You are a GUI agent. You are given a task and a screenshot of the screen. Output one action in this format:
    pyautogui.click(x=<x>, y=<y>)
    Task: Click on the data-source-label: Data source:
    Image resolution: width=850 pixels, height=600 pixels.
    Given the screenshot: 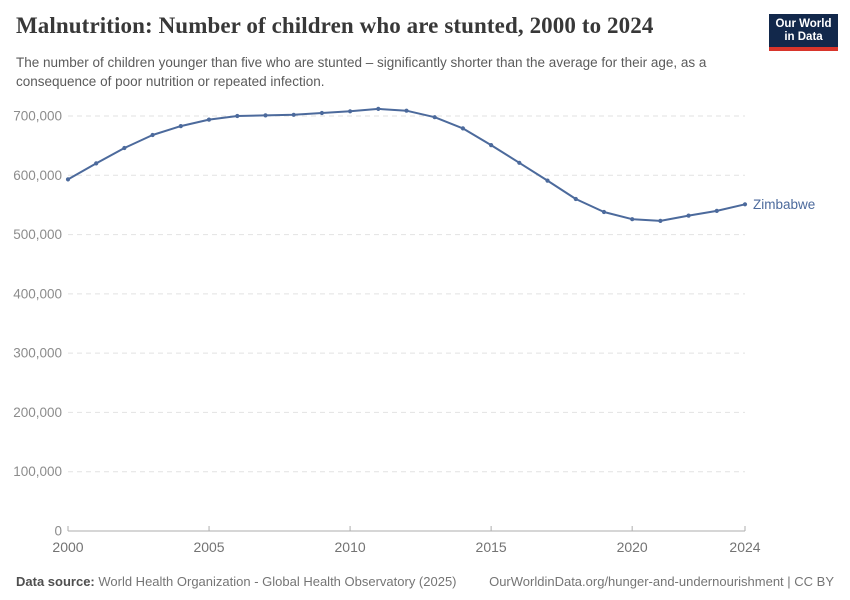 What is the action you would take?
    pyautogui.click(x=55, y=581)
    